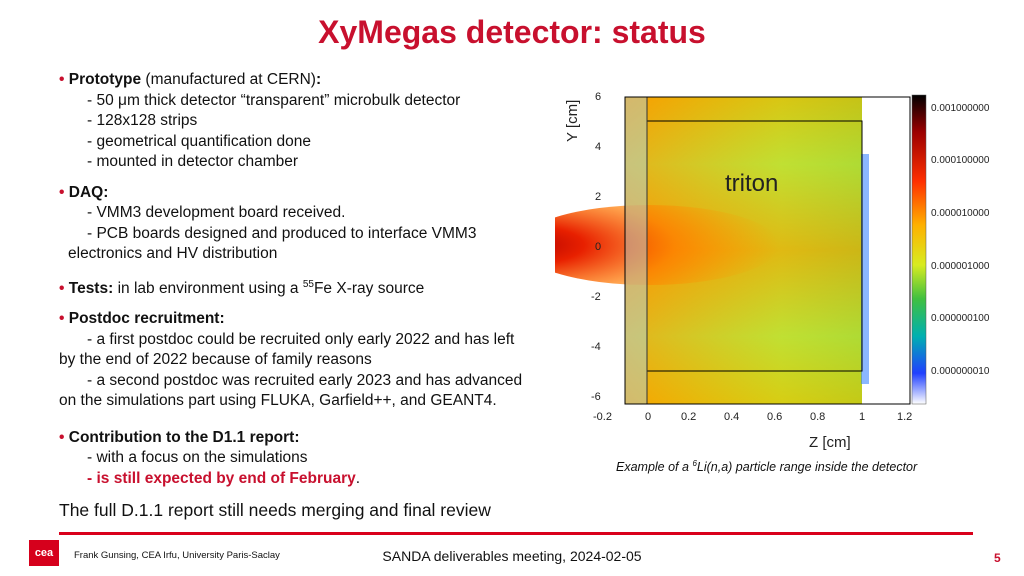 Image resolution: width=1024 pixels, height=576 pixels. Describe the element at coordinates (830, 442) in the screenshot. I see `x-axis-label: Z [cm]` at that location.